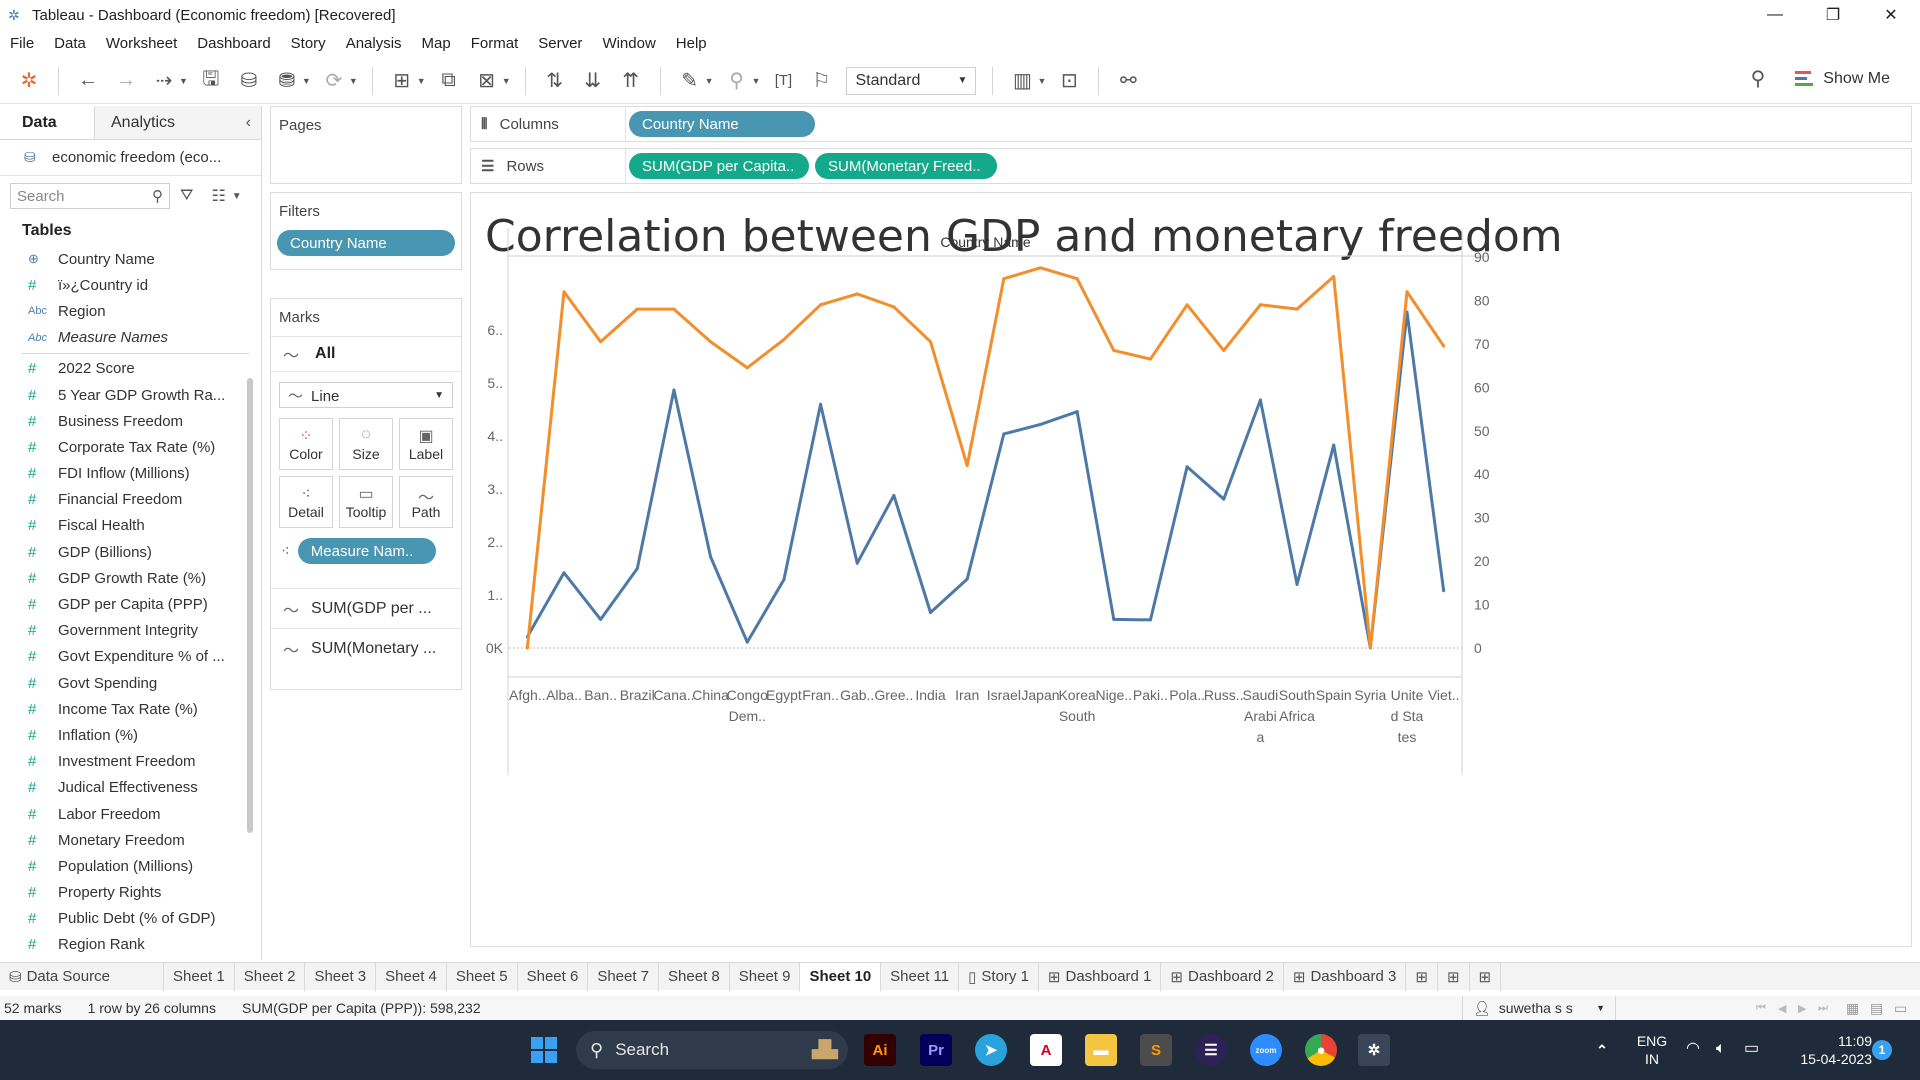  What do you see at coordinates (1128, 81) in the screenshot?
I see `share-icon: ⚯` at bounding box center [1128, 81].